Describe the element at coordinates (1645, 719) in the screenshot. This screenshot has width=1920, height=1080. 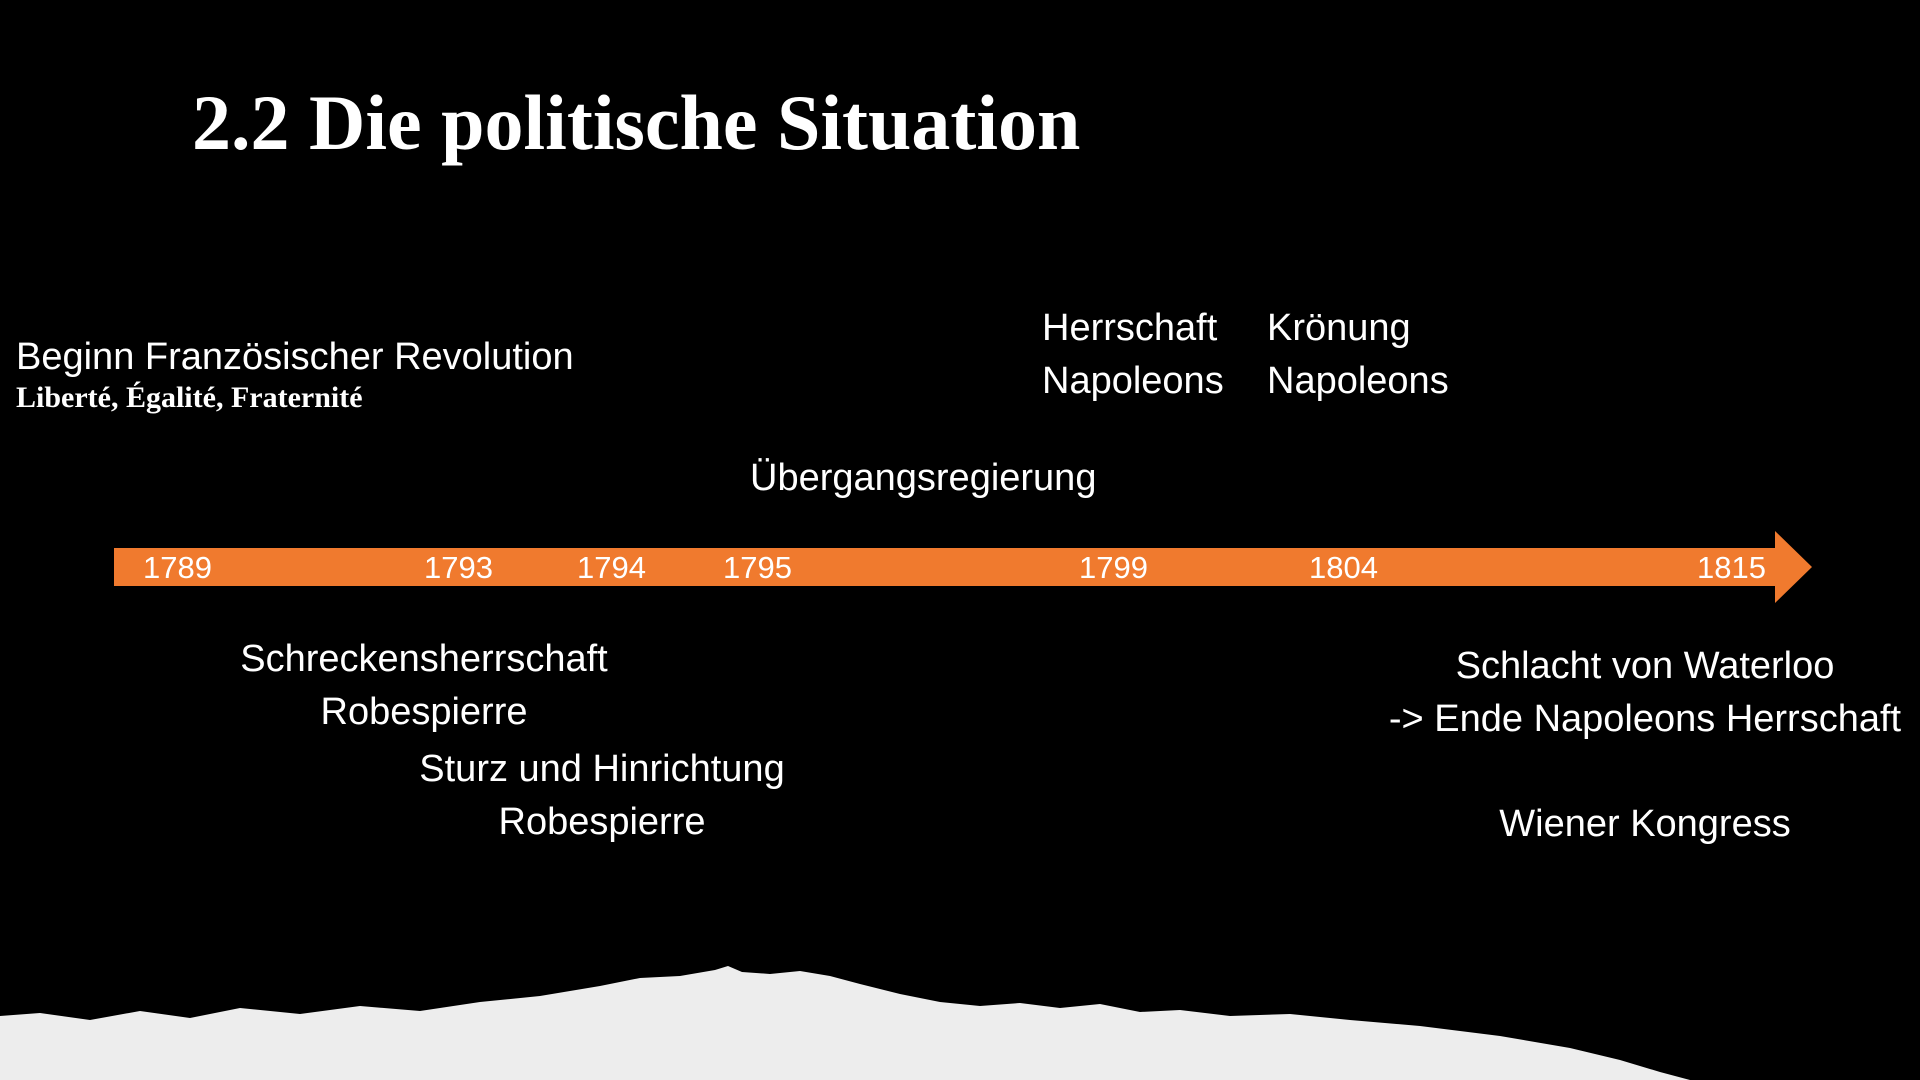
I see `event-waterloo-line2: -> Ende Napoleons Herrschaft` at that location.